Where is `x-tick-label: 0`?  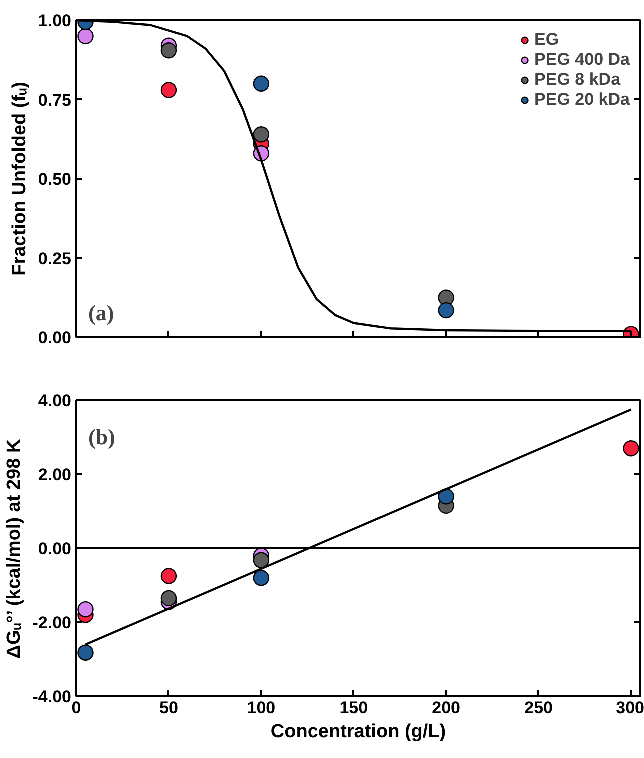 x-tick-label: 0 is located at coordinates (77, 708).